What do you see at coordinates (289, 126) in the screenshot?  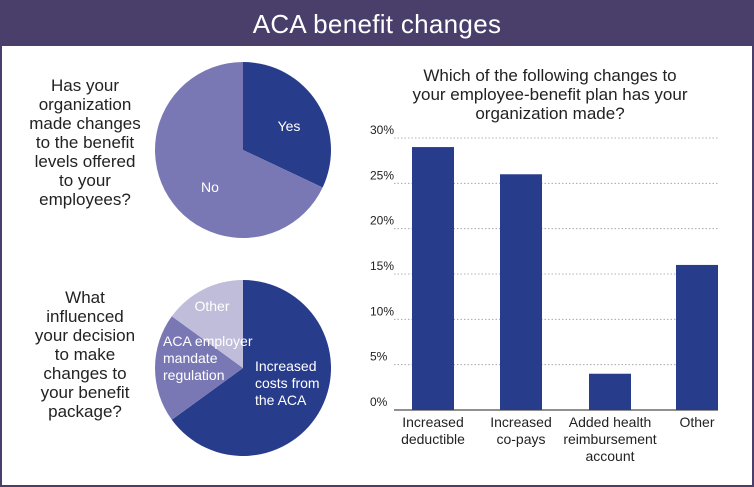 I see `pie1-slice-label-0: Yes` at bounding box center [289, 126].